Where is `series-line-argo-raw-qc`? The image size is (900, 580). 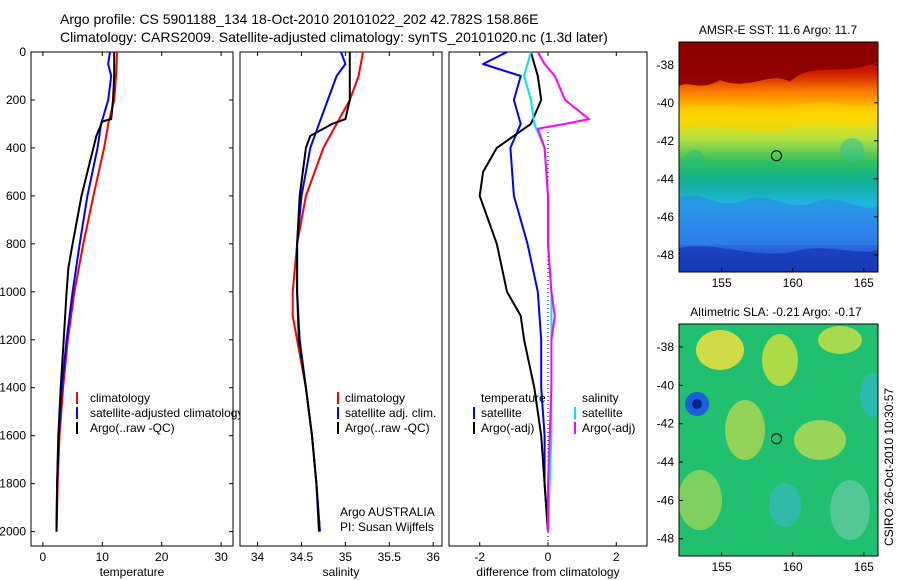 series-line-argo-raw-qc is located at coordinates (85, 292).